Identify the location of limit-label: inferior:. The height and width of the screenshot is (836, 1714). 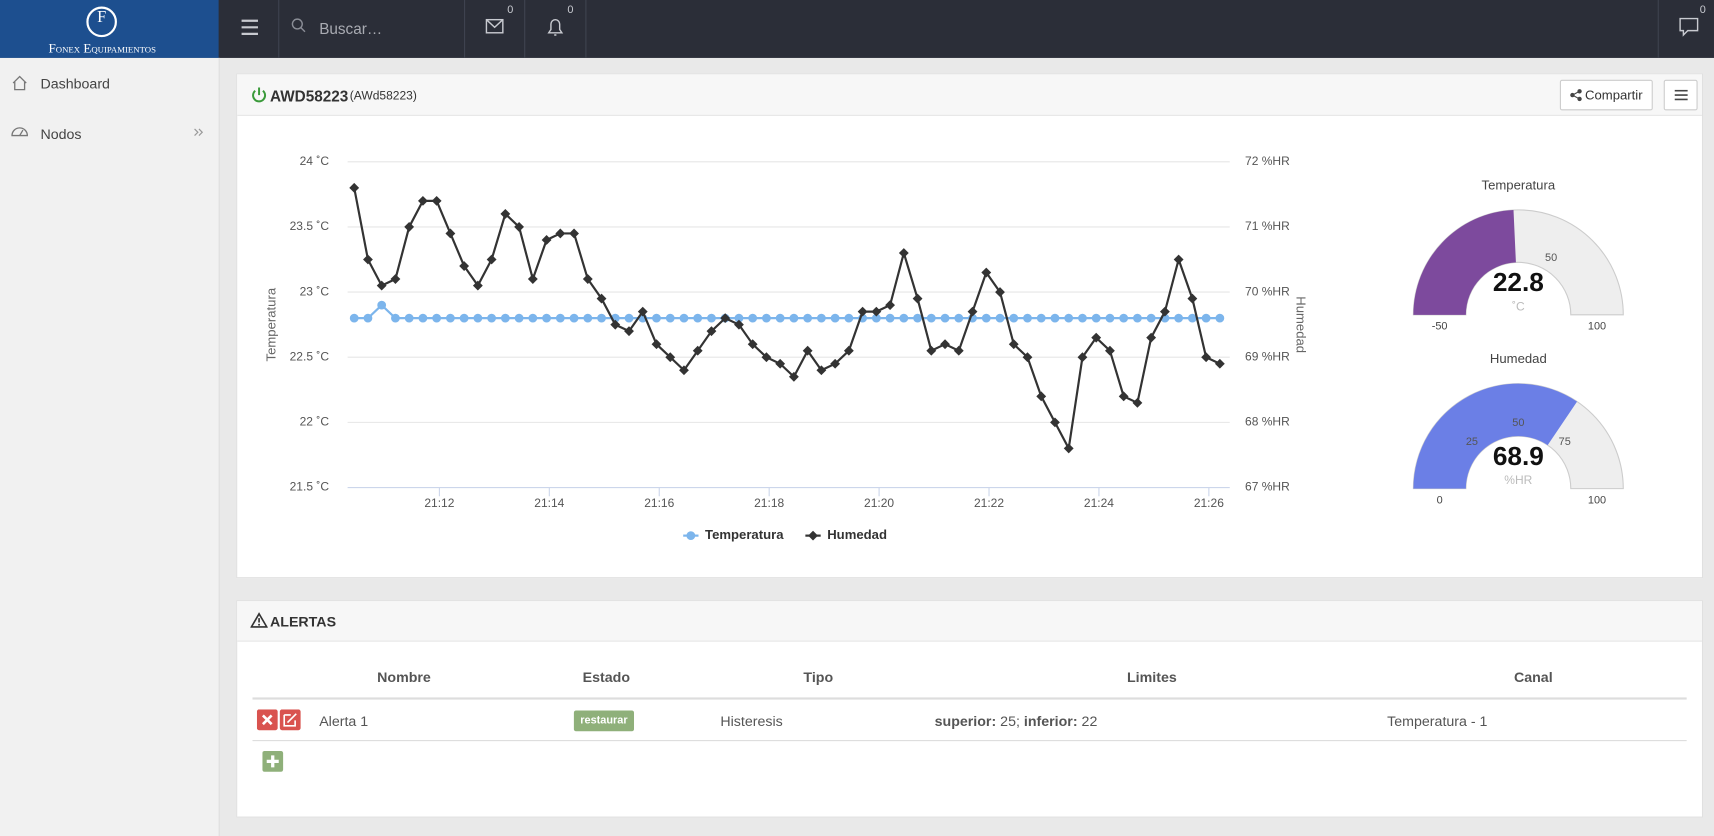
(1050, 721).